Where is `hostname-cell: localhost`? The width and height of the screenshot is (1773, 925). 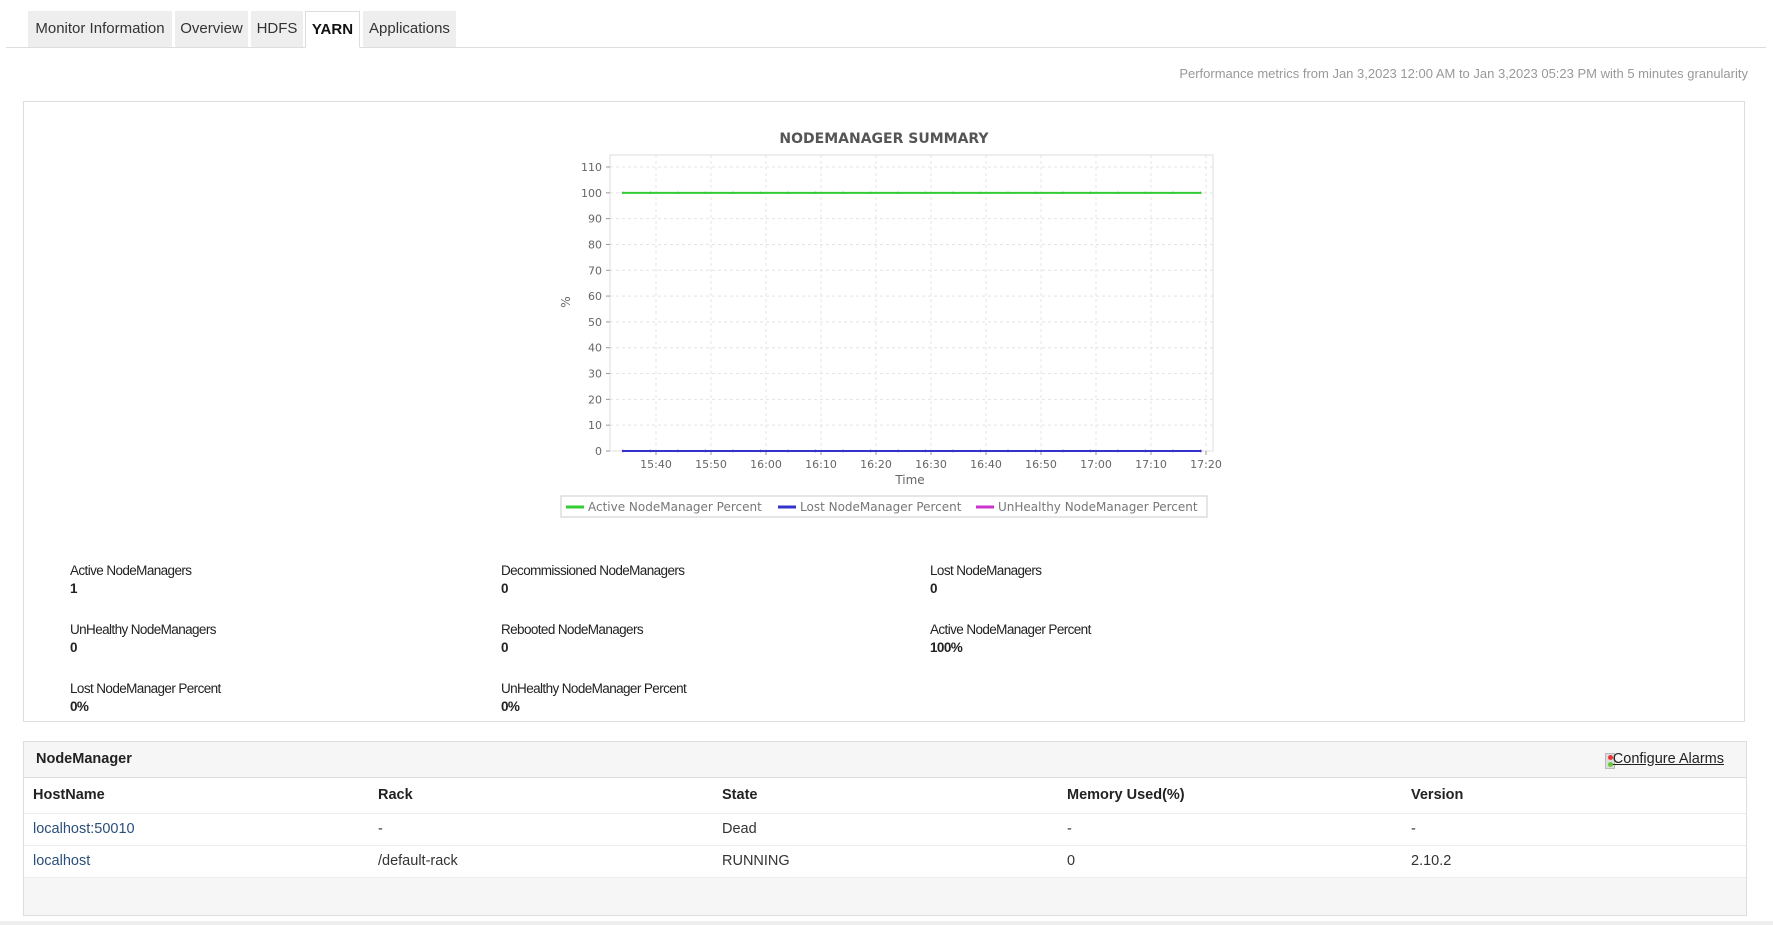
hostname-cell: localhost is located at coordinates (196, 861).